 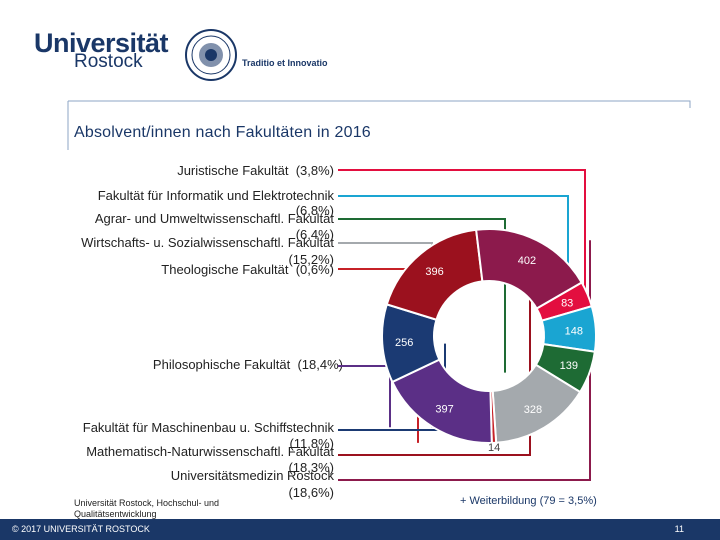 I want to click on label-maschinenbau-pct: (11,8%), so click(x=311, y=443).